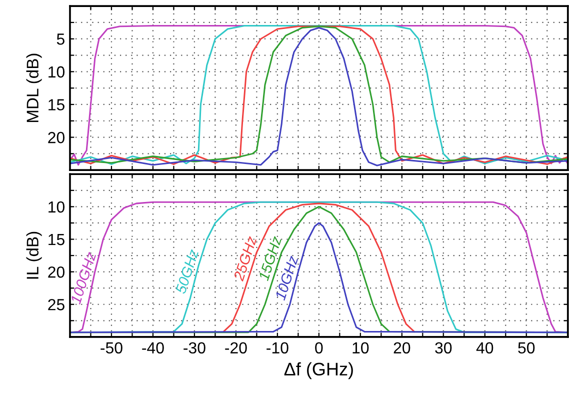 The image size is (569, 404). I want to click on y-axis-title: MDL (dB), so click(34, 88).